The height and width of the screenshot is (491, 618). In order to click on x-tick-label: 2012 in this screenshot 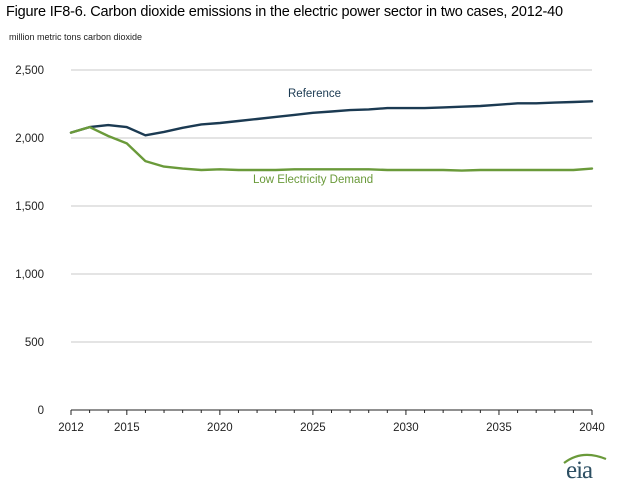, I will do `click(71, 428)`.